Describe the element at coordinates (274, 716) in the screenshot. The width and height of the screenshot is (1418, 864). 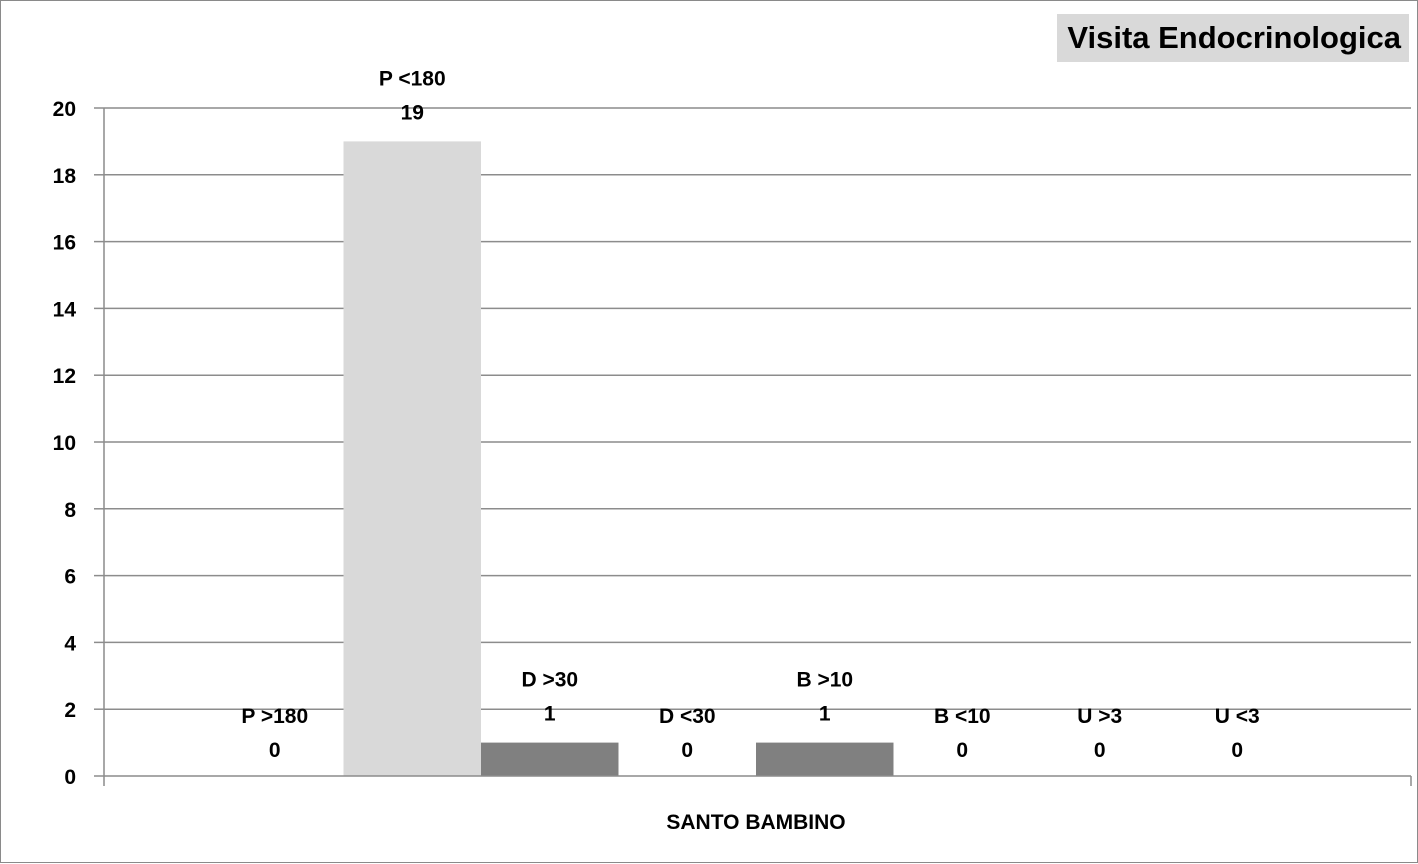
I see `bar-category-label: P >180` at that location.